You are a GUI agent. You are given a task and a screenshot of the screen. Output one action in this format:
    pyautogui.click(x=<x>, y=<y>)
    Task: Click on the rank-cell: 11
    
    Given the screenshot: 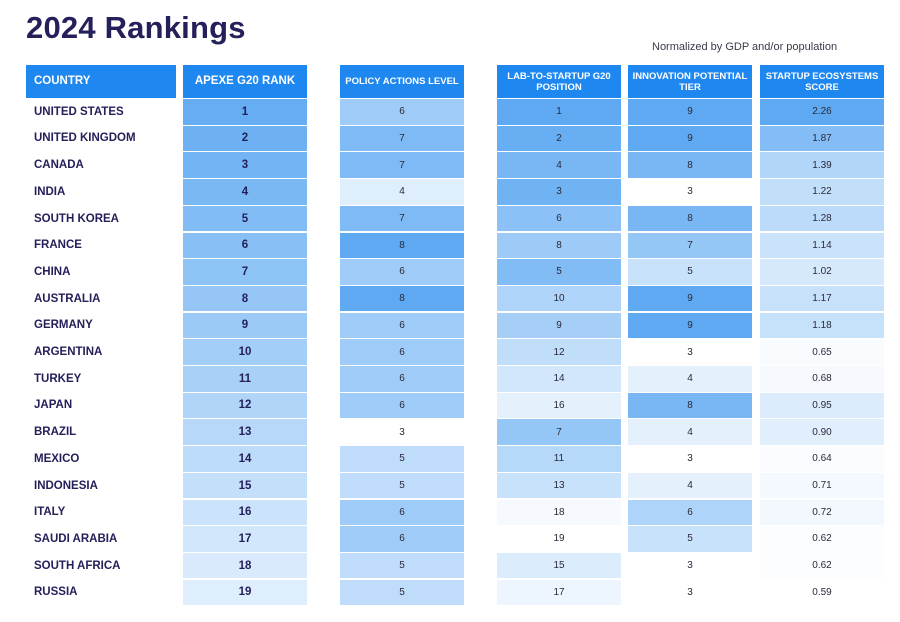 What is the action you would take?
    pyautogui.click(x=245, y=379)
    